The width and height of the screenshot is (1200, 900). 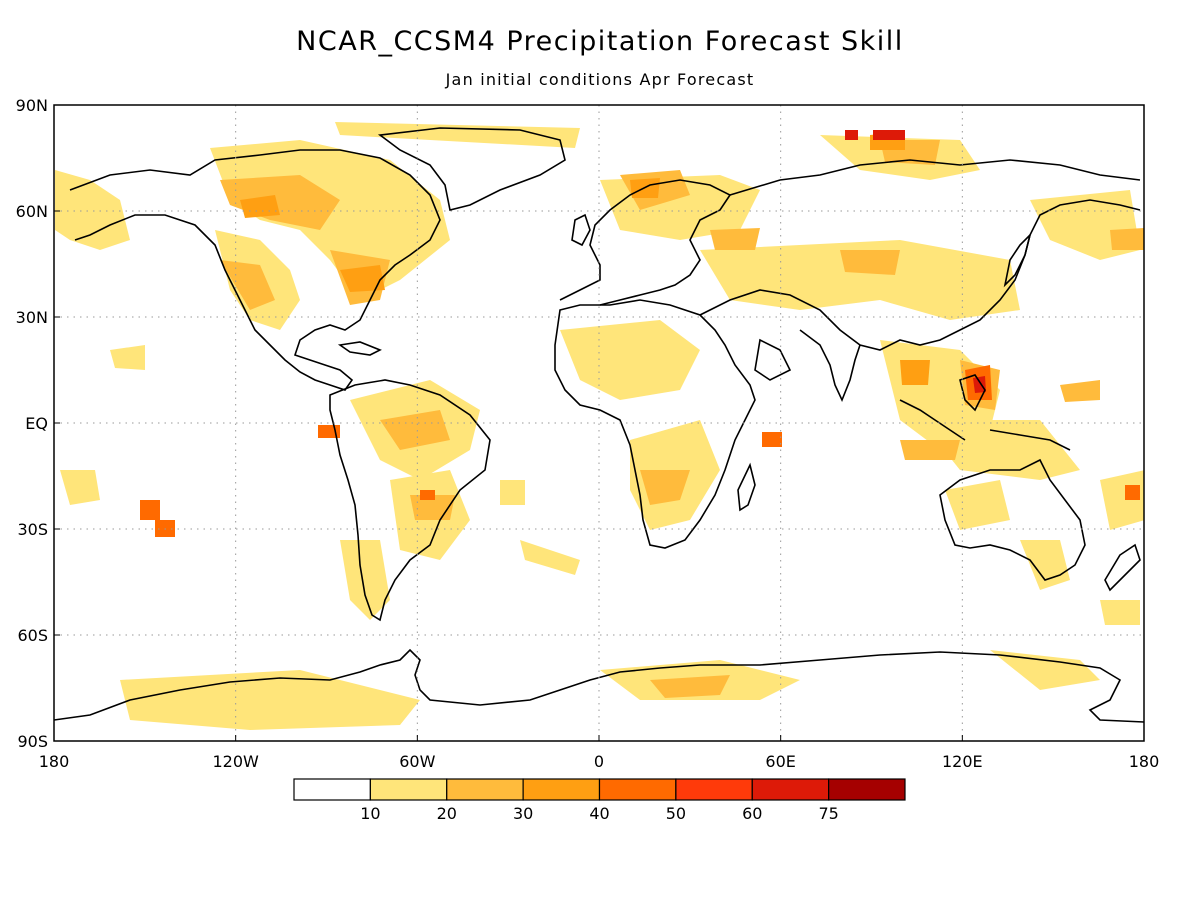 I want to click on lat-tick-label: 60N, so click(x=32, y=211).